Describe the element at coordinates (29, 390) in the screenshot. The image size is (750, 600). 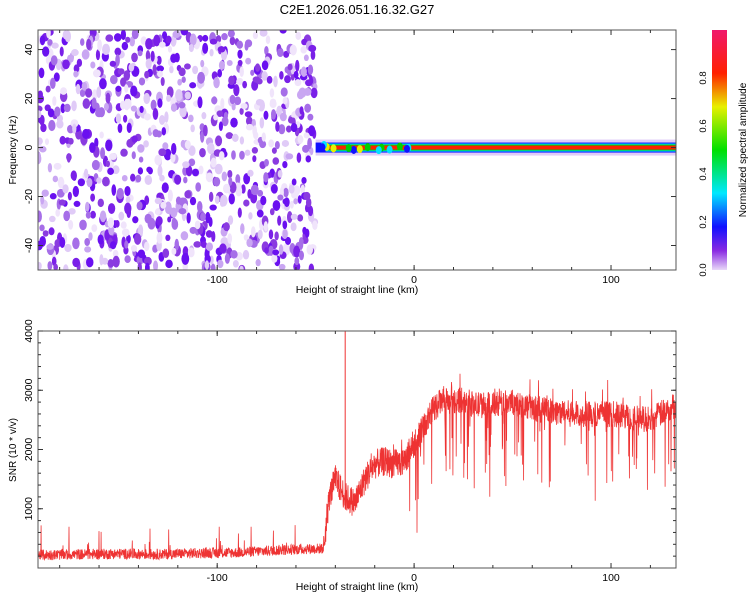
I see `y-tick-label: 3000` at that location.